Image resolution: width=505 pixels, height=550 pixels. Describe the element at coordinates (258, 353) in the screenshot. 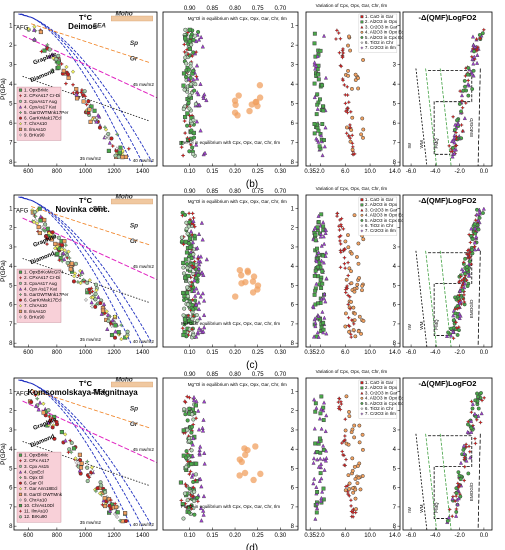

I see `x-tick-label: 0.25` at that location.